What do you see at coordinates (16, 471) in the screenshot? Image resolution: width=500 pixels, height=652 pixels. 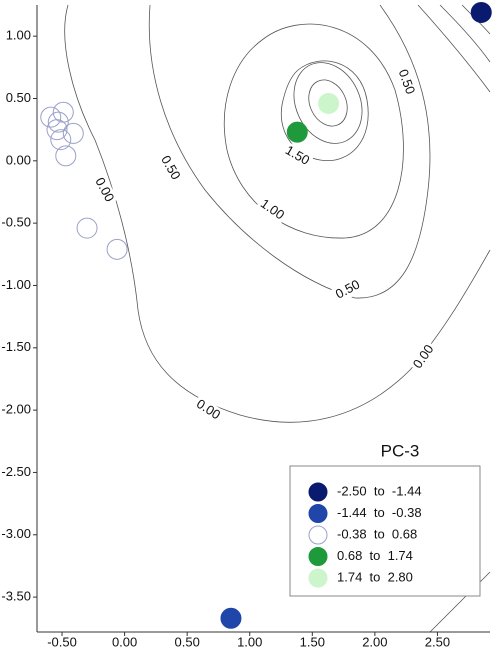 I see `y-tick-label: -2.50` at bounding box center [16, 471].